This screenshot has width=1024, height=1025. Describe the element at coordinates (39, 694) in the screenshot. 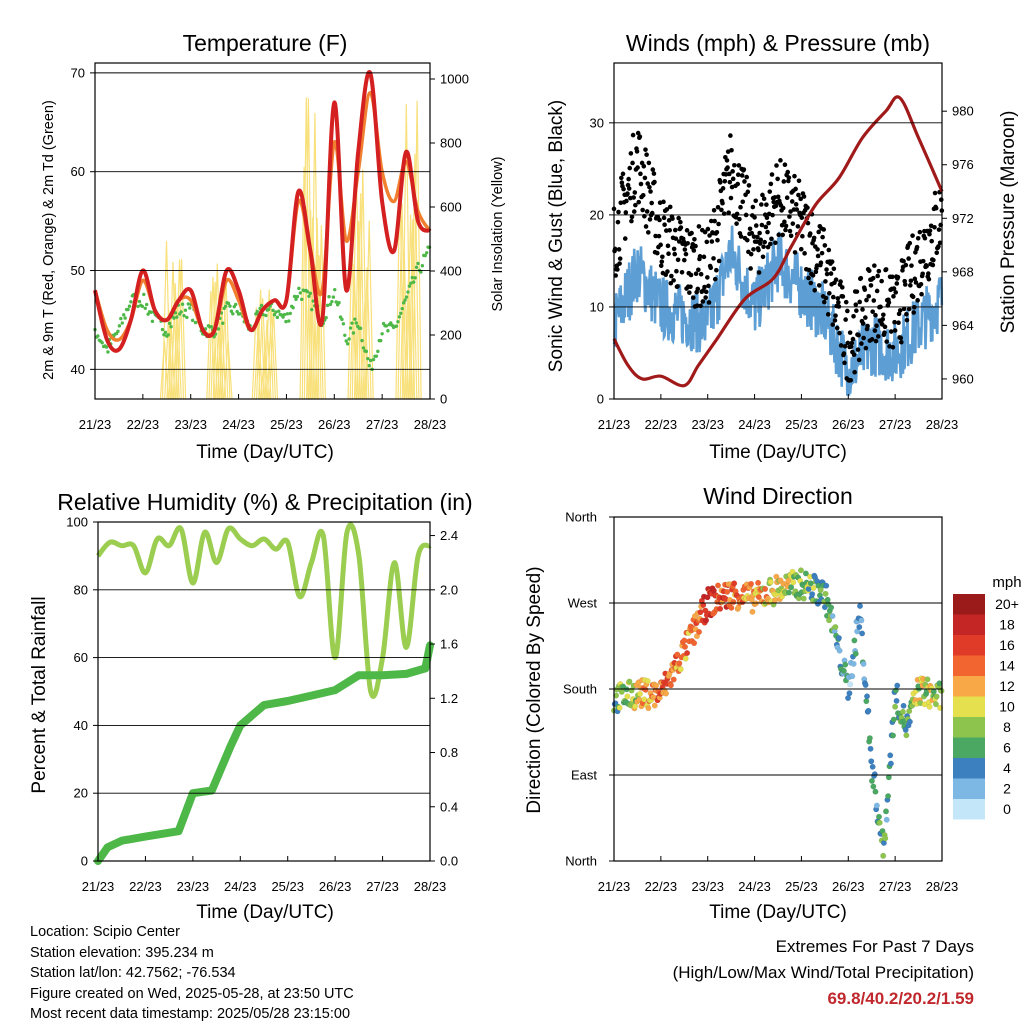

I see `humidity-y-label: Percent & Total Rainfall` at that location.